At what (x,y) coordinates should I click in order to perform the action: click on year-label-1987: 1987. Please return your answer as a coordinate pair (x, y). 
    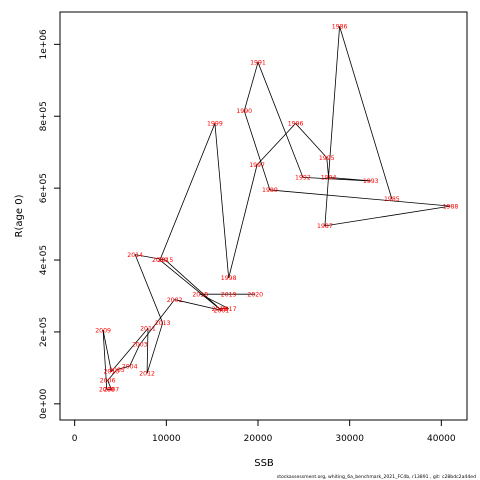
    Looking at the image, I should click on (325, 226).